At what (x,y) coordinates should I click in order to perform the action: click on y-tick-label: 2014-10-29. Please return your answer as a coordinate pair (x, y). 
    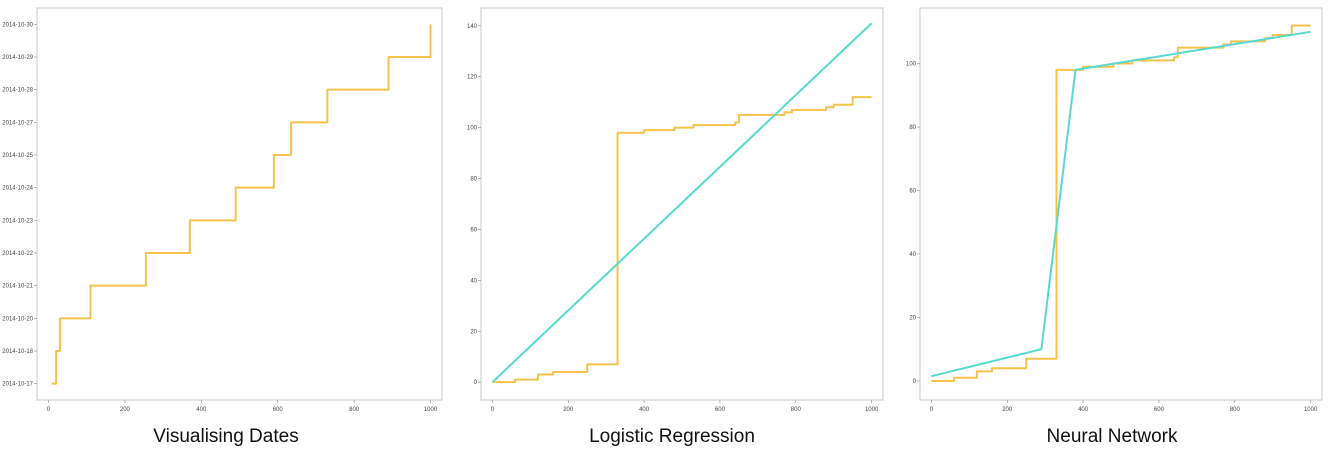
    Looking at the image, I should click on (17, 58).